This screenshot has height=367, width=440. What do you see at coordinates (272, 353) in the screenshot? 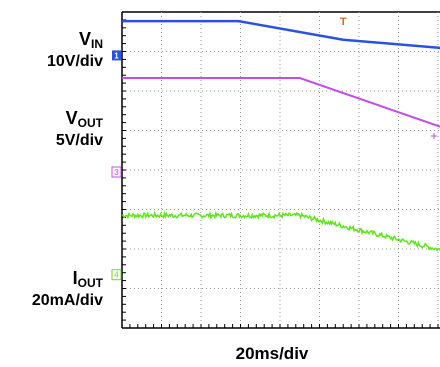
I see `x-axis-label: 20ms/div` at bounding box center [272, 353].